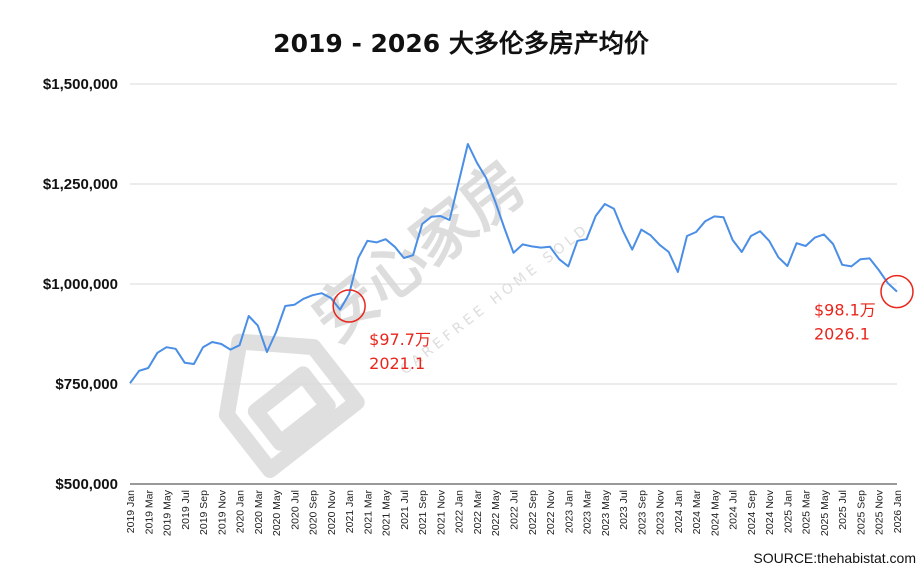 The height and width of the screenshot is (571, 922). Describe the element at coordinates (350, 511) in the screenshot. I see `x-tick-label: 2021 Jan` at that location.